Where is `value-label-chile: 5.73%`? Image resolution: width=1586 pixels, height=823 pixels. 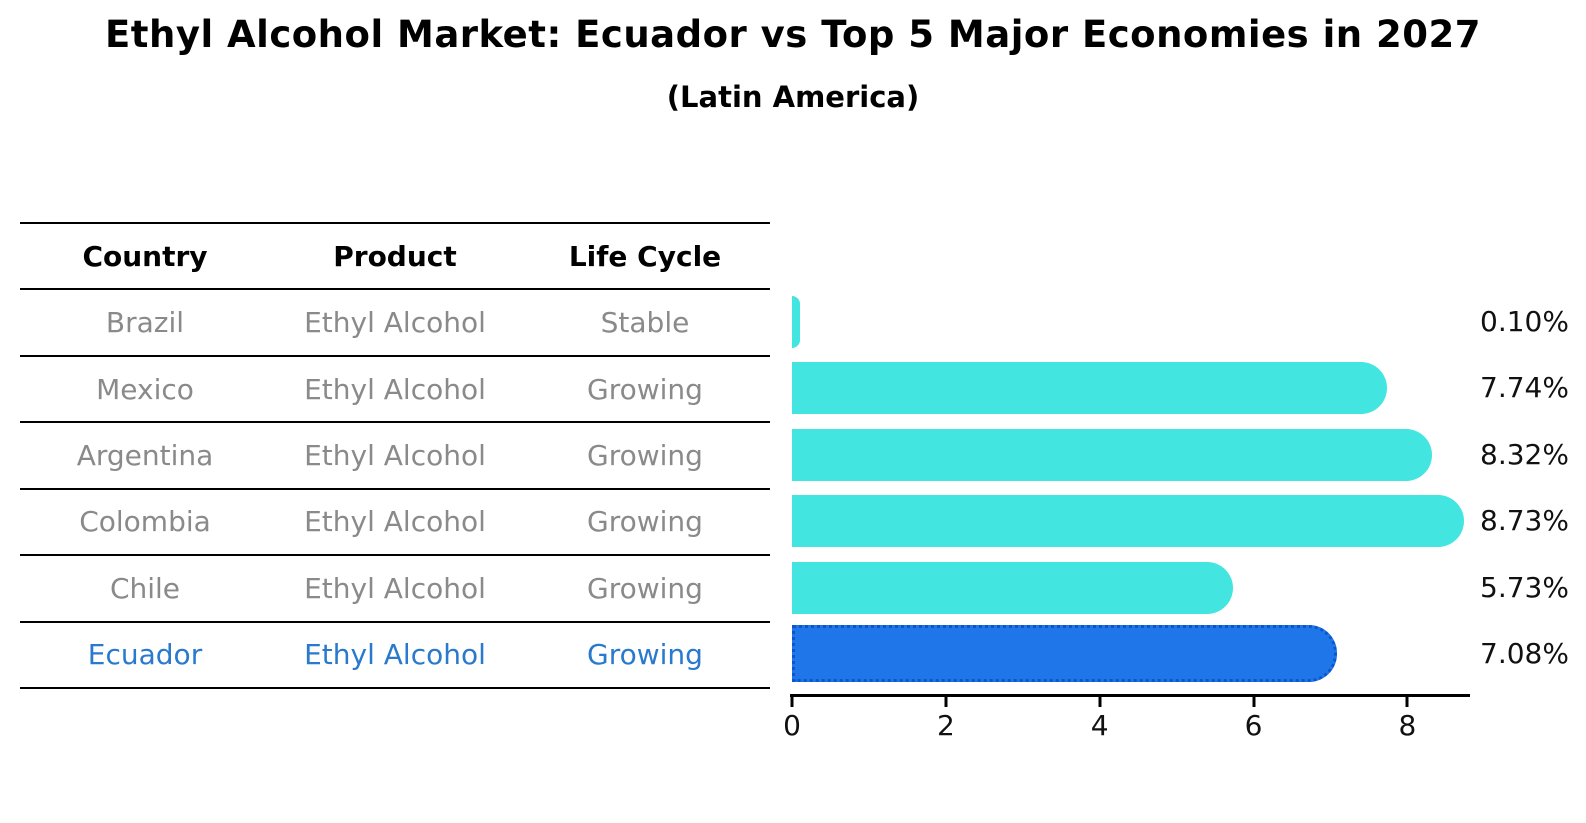
value-label-chile: 5.73% is located at coordinates (1524, 587).